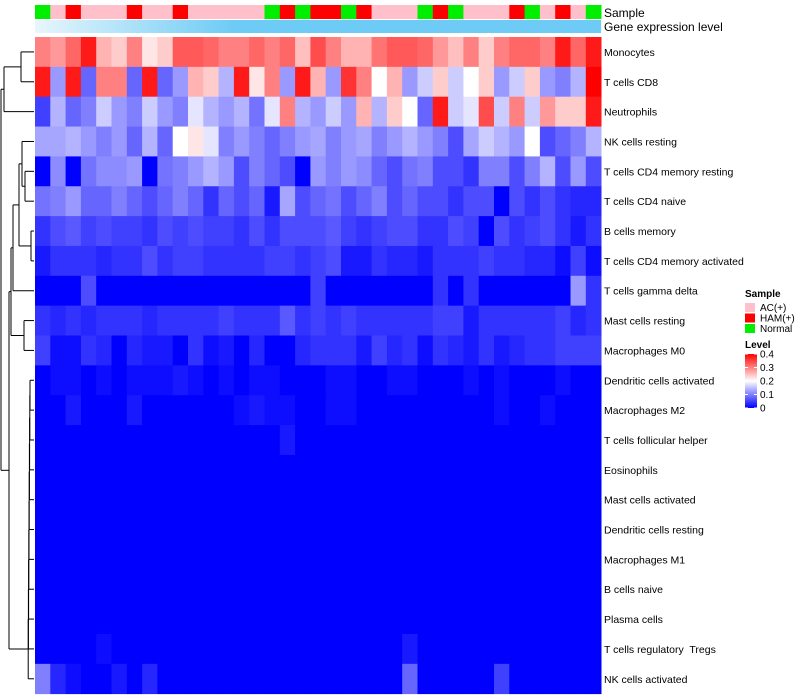  I want to click on legend-tick-label: 0.3, so click(767, 368).